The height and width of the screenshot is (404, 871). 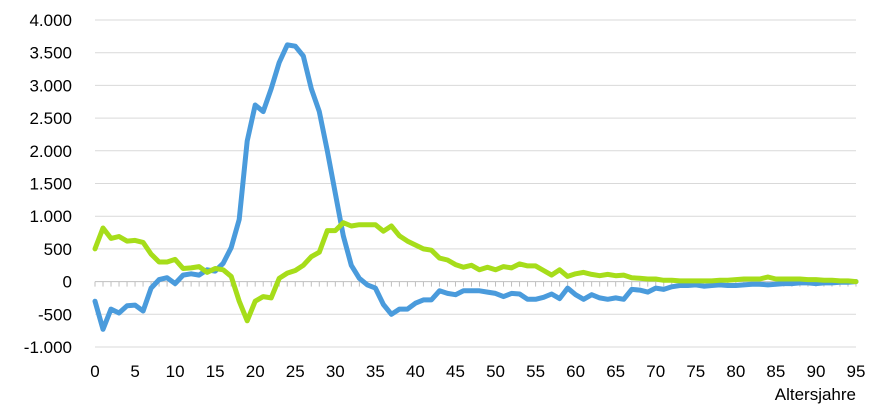 I want to click on y-tick-label: 2.500, so click(x=50, y=118).